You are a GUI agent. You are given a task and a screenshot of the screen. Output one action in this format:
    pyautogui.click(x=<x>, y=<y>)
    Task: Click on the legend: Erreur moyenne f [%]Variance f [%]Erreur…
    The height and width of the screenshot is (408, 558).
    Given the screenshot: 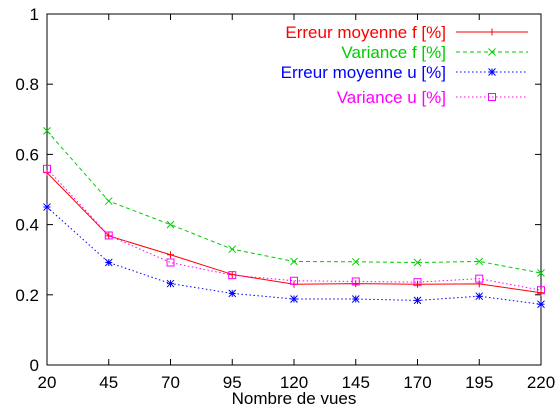 What is the action you would take?
    pyautogui.click(x=404, y=65)
    